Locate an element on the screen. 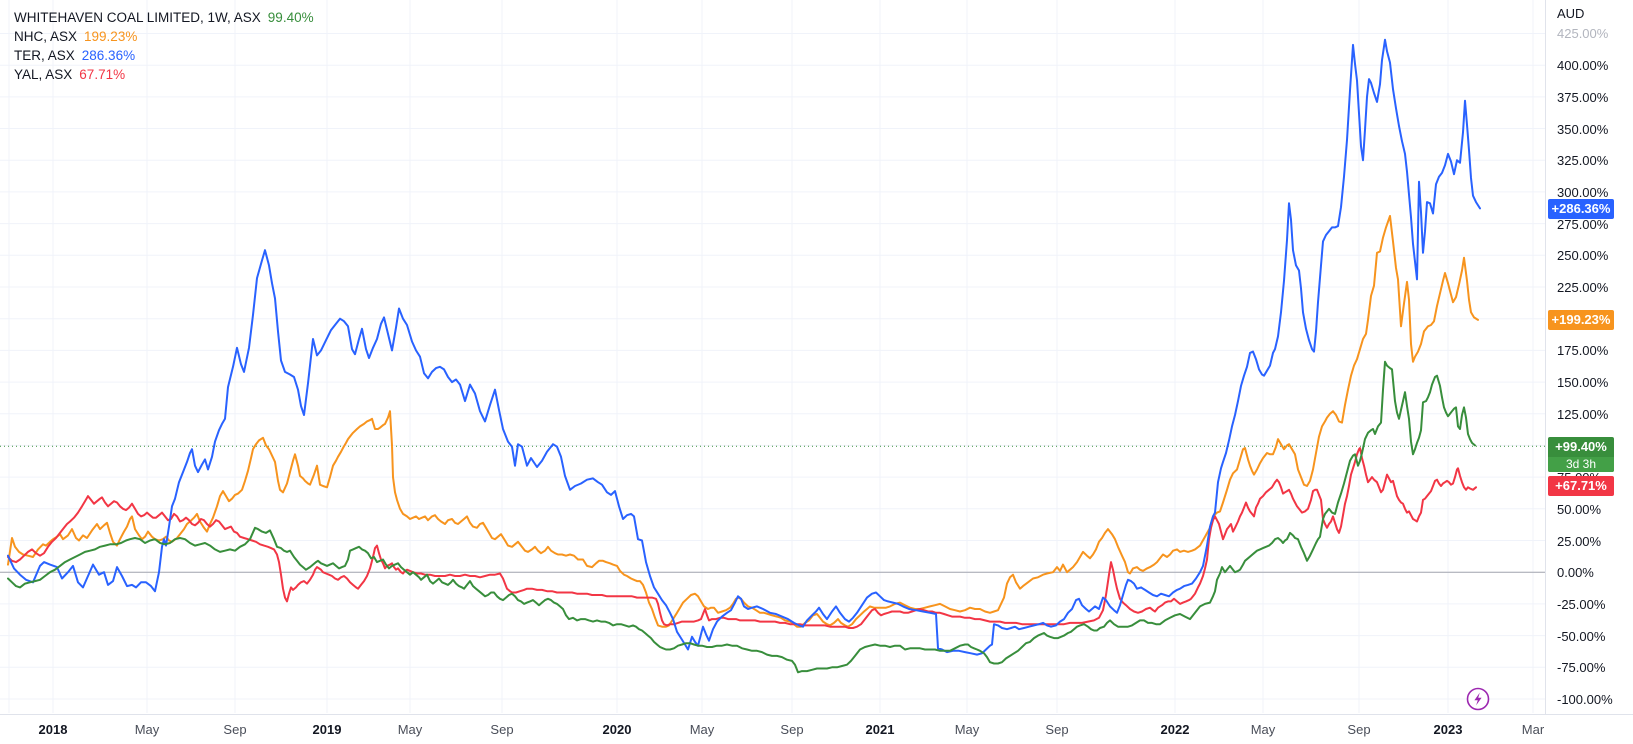 The height and width of the screenshot is (744, 1633). x-axis-label: Mar is located at coordinates (1533, 729).